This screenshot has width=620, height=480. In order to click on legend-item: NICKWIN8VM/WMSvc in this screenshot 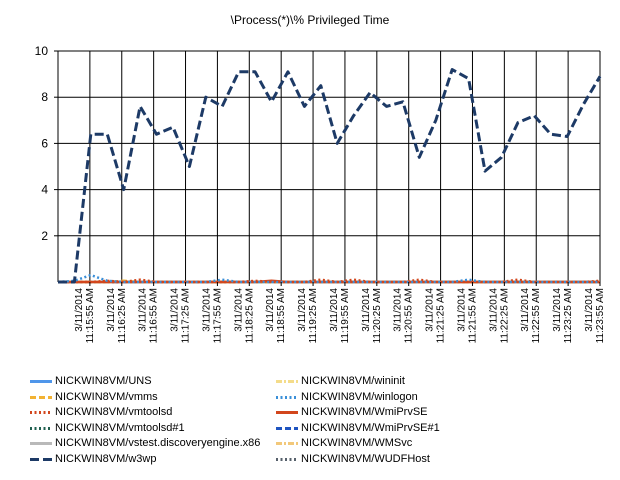, I will do `click(396, 444)`.